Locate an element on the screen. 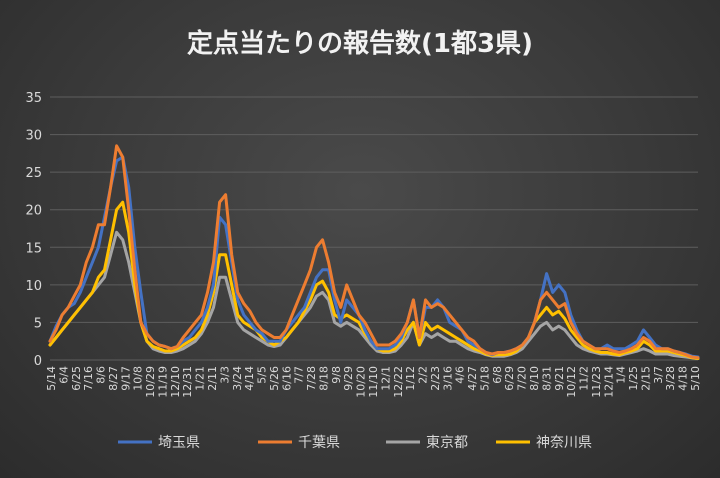 The height and width of the screenshot is (478, 720). x-tick-label: 3/16 is located at coordinates (447, 378).